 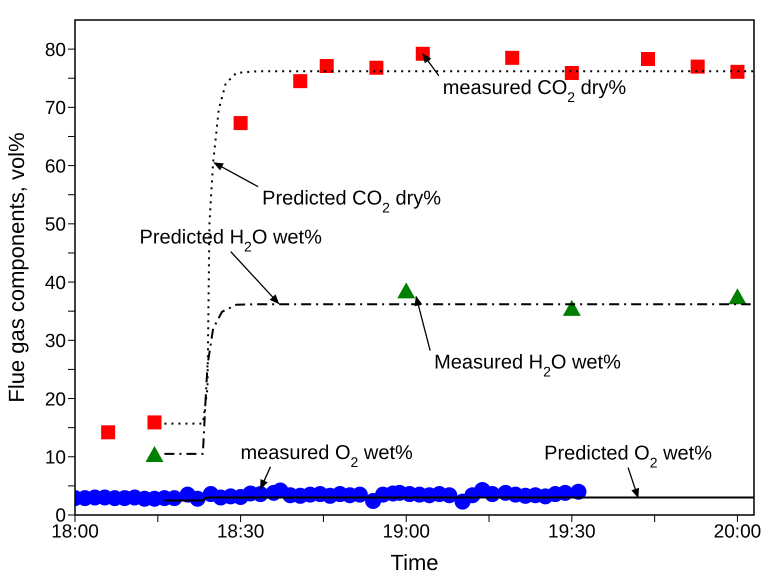 What do you see at coordinates (628, 456) in the screenshot?
I see `annotation: Predicted O$_{2}$ wet%` at bounding box center [628, 456].